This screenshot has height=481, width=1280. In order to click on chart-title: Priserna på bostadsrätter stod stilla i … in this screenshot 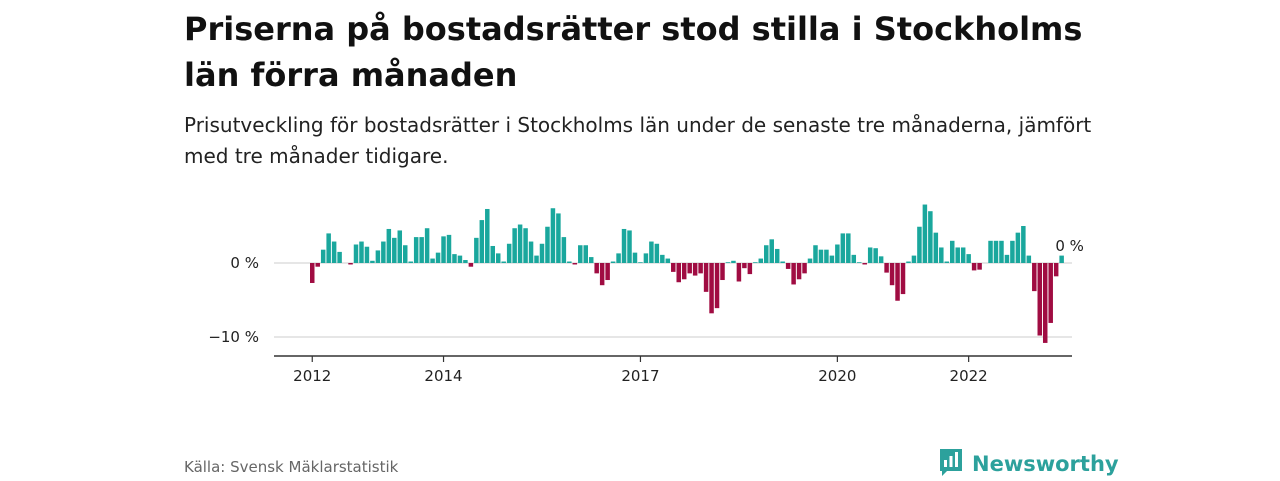, I will do `click(633, 52)`.